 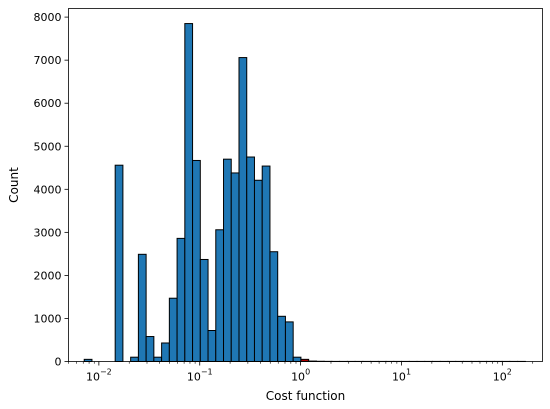 What do you see at coordinates (48, 232) in the screenshot?
I see `y-tick-label: 3000` at bounding box center [48, 232].